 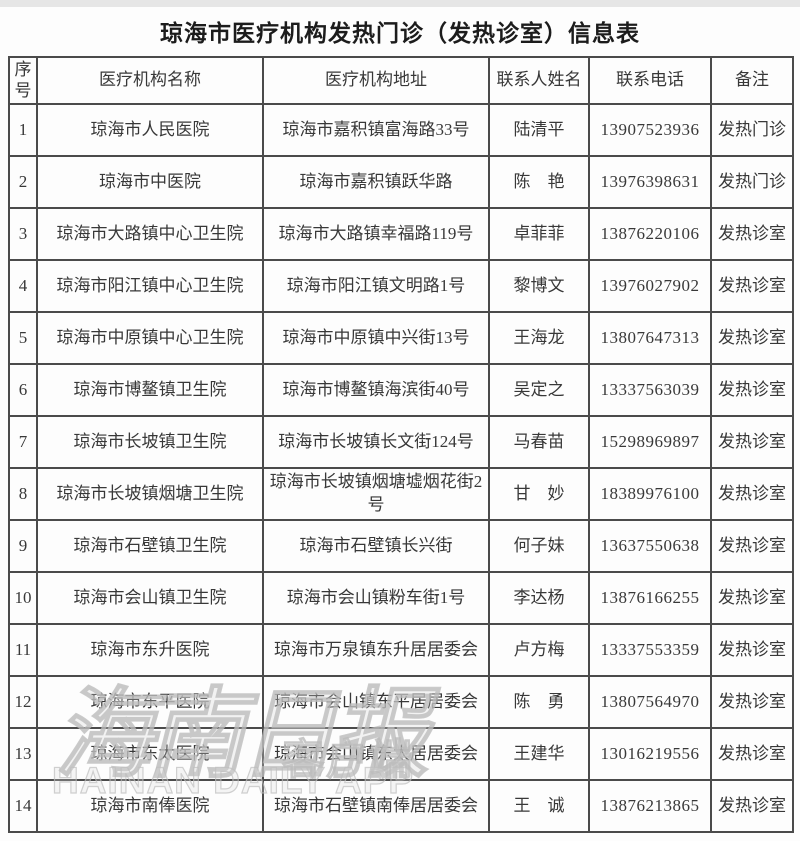 What do you see at coordinates (23, 234) in the screenshot?
I see `cell-serial: 3` at bounding box center [23, 234].